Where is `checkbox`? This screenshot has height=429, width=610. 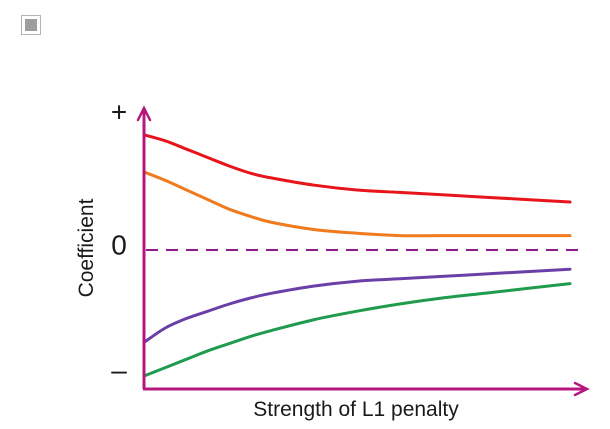
checkbox is located at coordinates (31, 25).